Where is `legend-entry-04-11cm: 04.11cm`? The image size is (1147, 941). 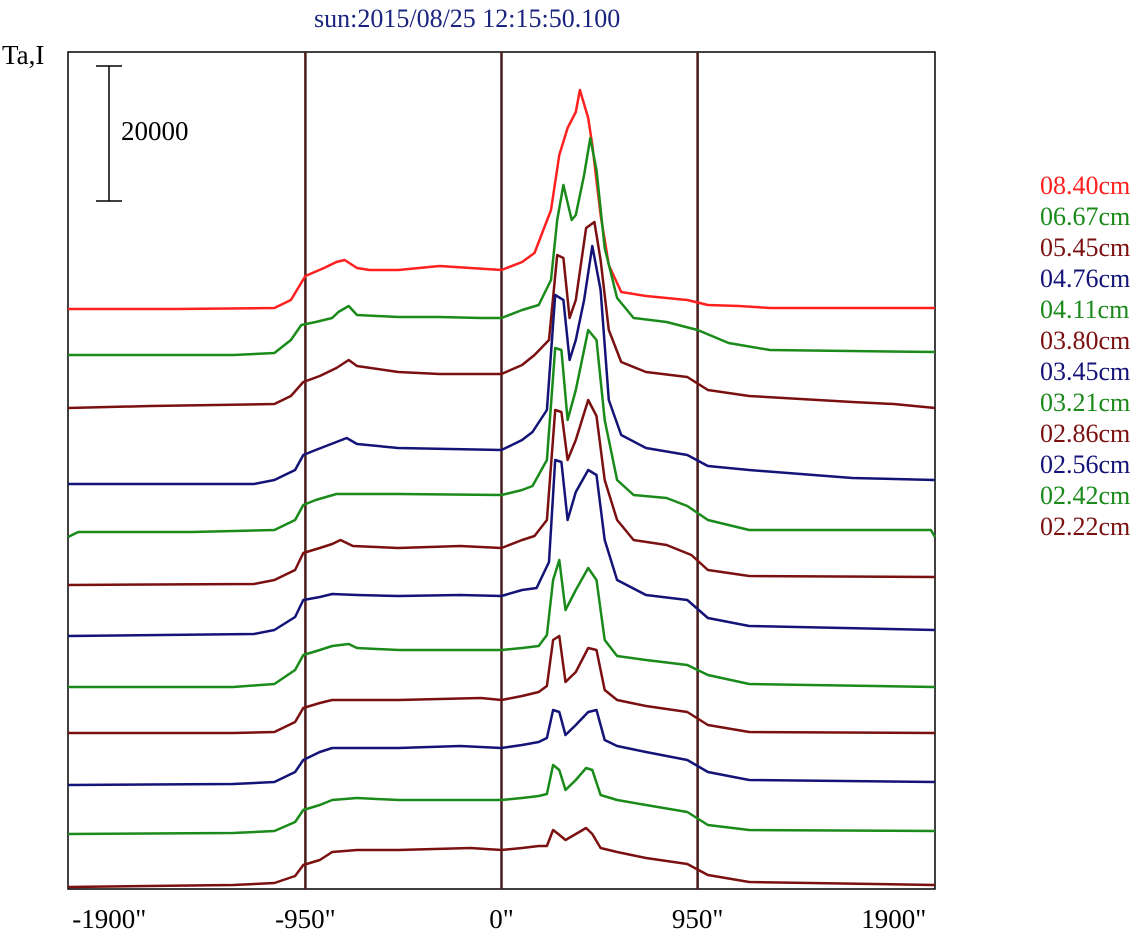
legend-entry-04-11cm: 04.11cm is located at coordinates (1085, 309).